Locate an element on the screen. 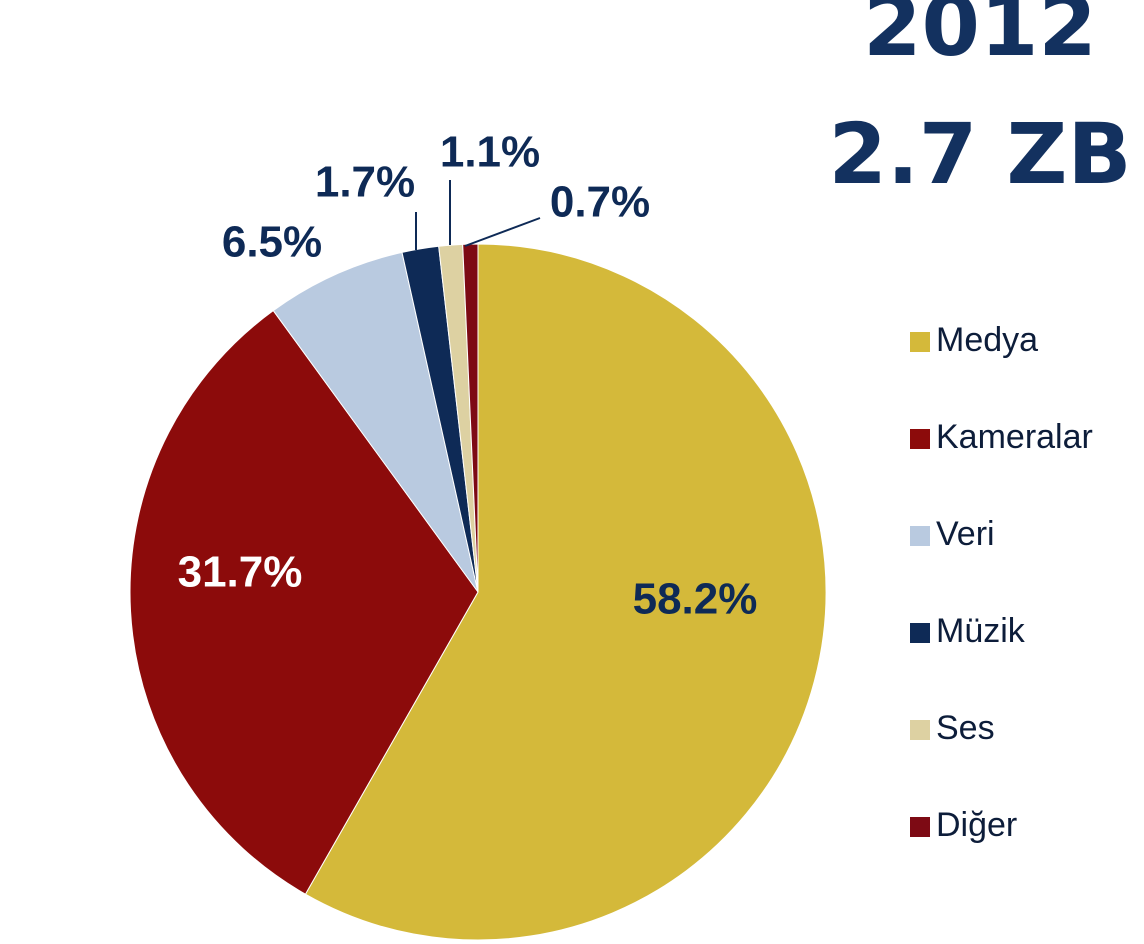  value-label: 31.7% is located at coordinates (240, 572).